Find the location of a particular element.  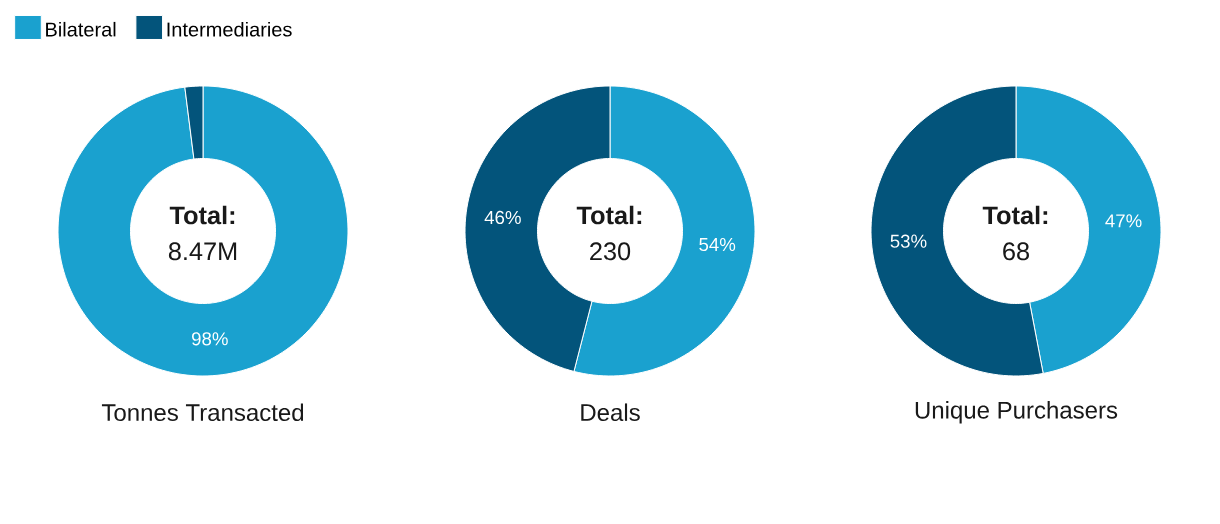

text: Unique Purchasers is located at coordinates (1016, 412).